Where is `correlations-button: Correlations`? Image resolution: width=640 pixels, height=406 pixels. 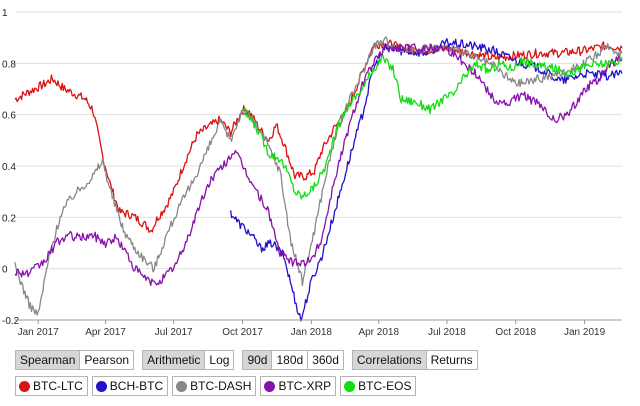
correlations-button: Correlations is located at coordinates (389, 360).